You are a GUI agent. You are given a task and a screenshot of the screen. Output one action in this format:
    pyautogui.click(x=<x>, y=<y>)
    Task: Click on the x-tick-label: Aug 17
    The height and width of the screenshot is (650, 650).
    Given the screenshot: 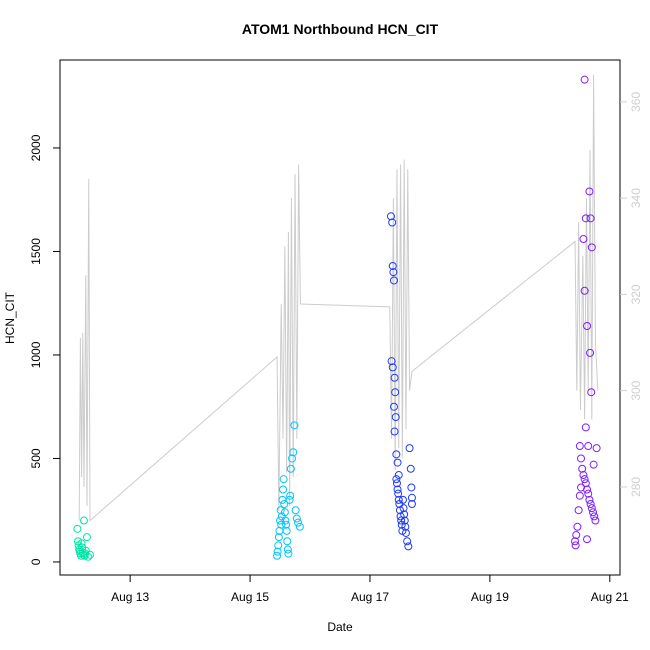 What is the action you would take?
    pyautogui.click(x=370, y=597)
    